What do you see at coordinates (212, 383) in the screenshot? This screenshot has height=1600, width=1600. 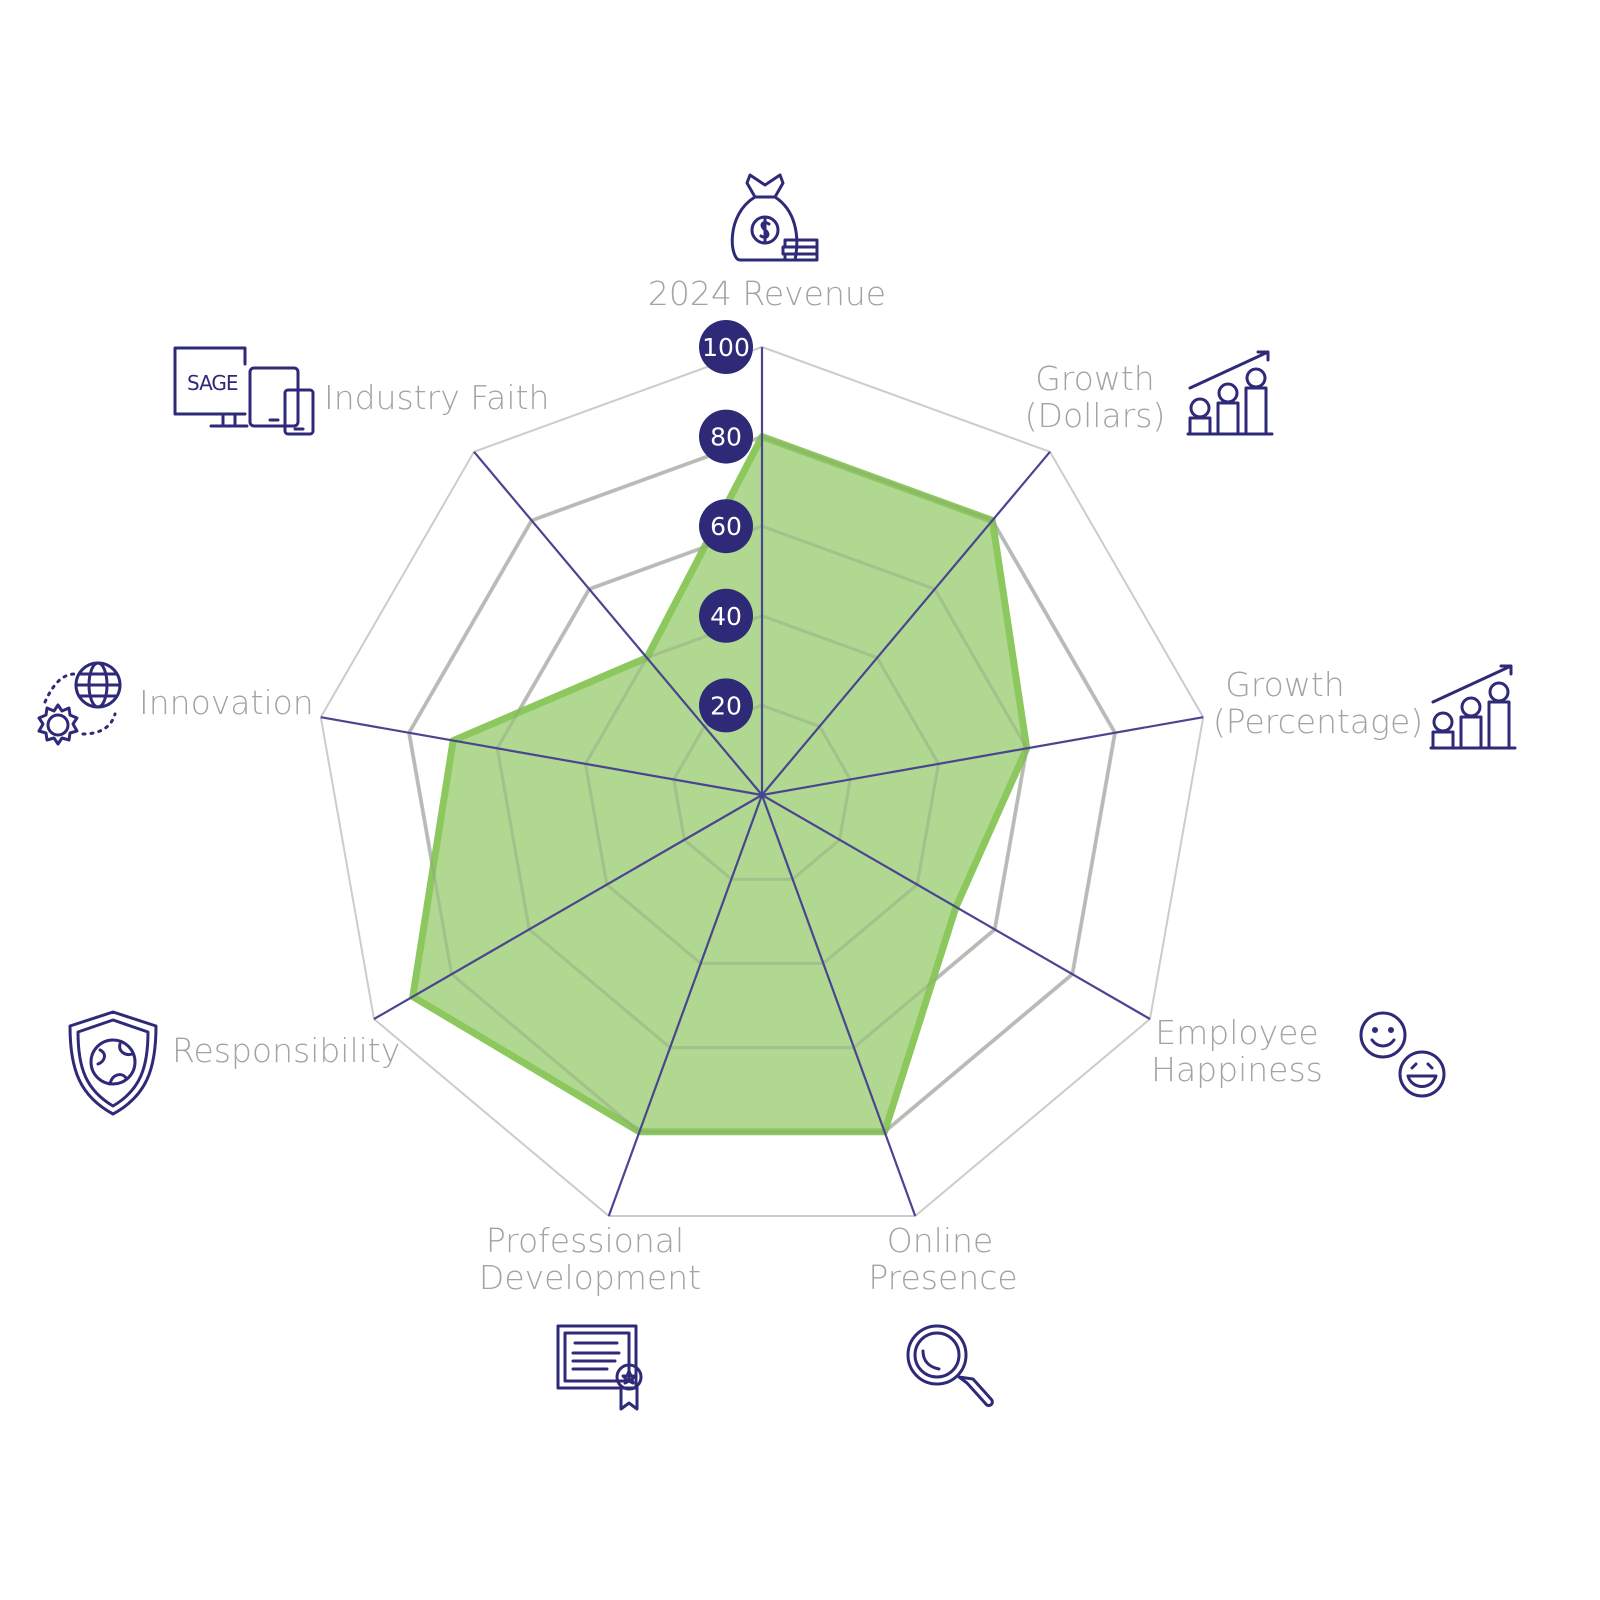 I see `sage-logo: SAGE` at bounding box center [212, 383].